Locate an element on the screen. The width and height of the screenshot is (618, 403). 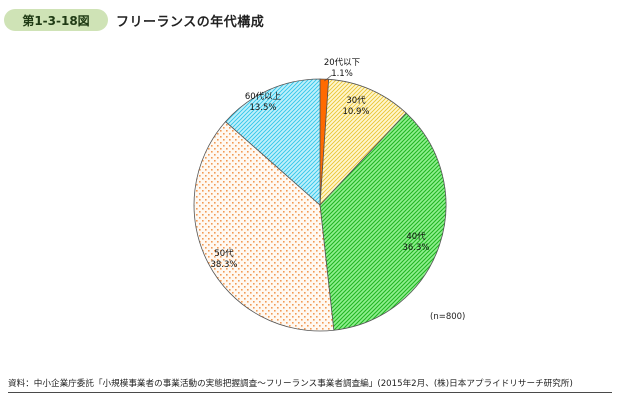
leader-line-20s is located at coordinates (328, 78).